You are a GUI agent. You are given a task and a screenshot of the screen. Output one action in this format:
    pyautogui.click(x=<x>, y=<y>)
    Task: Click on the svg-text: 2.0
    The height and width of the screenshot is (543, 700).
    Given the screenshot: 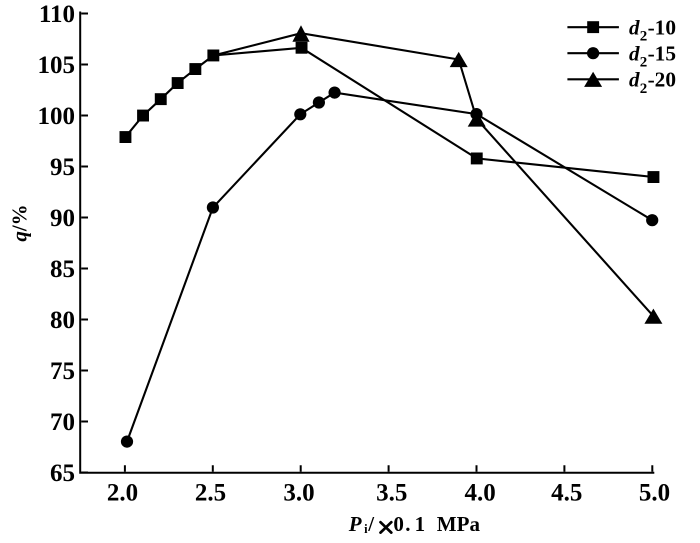 What is the action you would take?
    pyautogui.click(x=122, y=492)
    